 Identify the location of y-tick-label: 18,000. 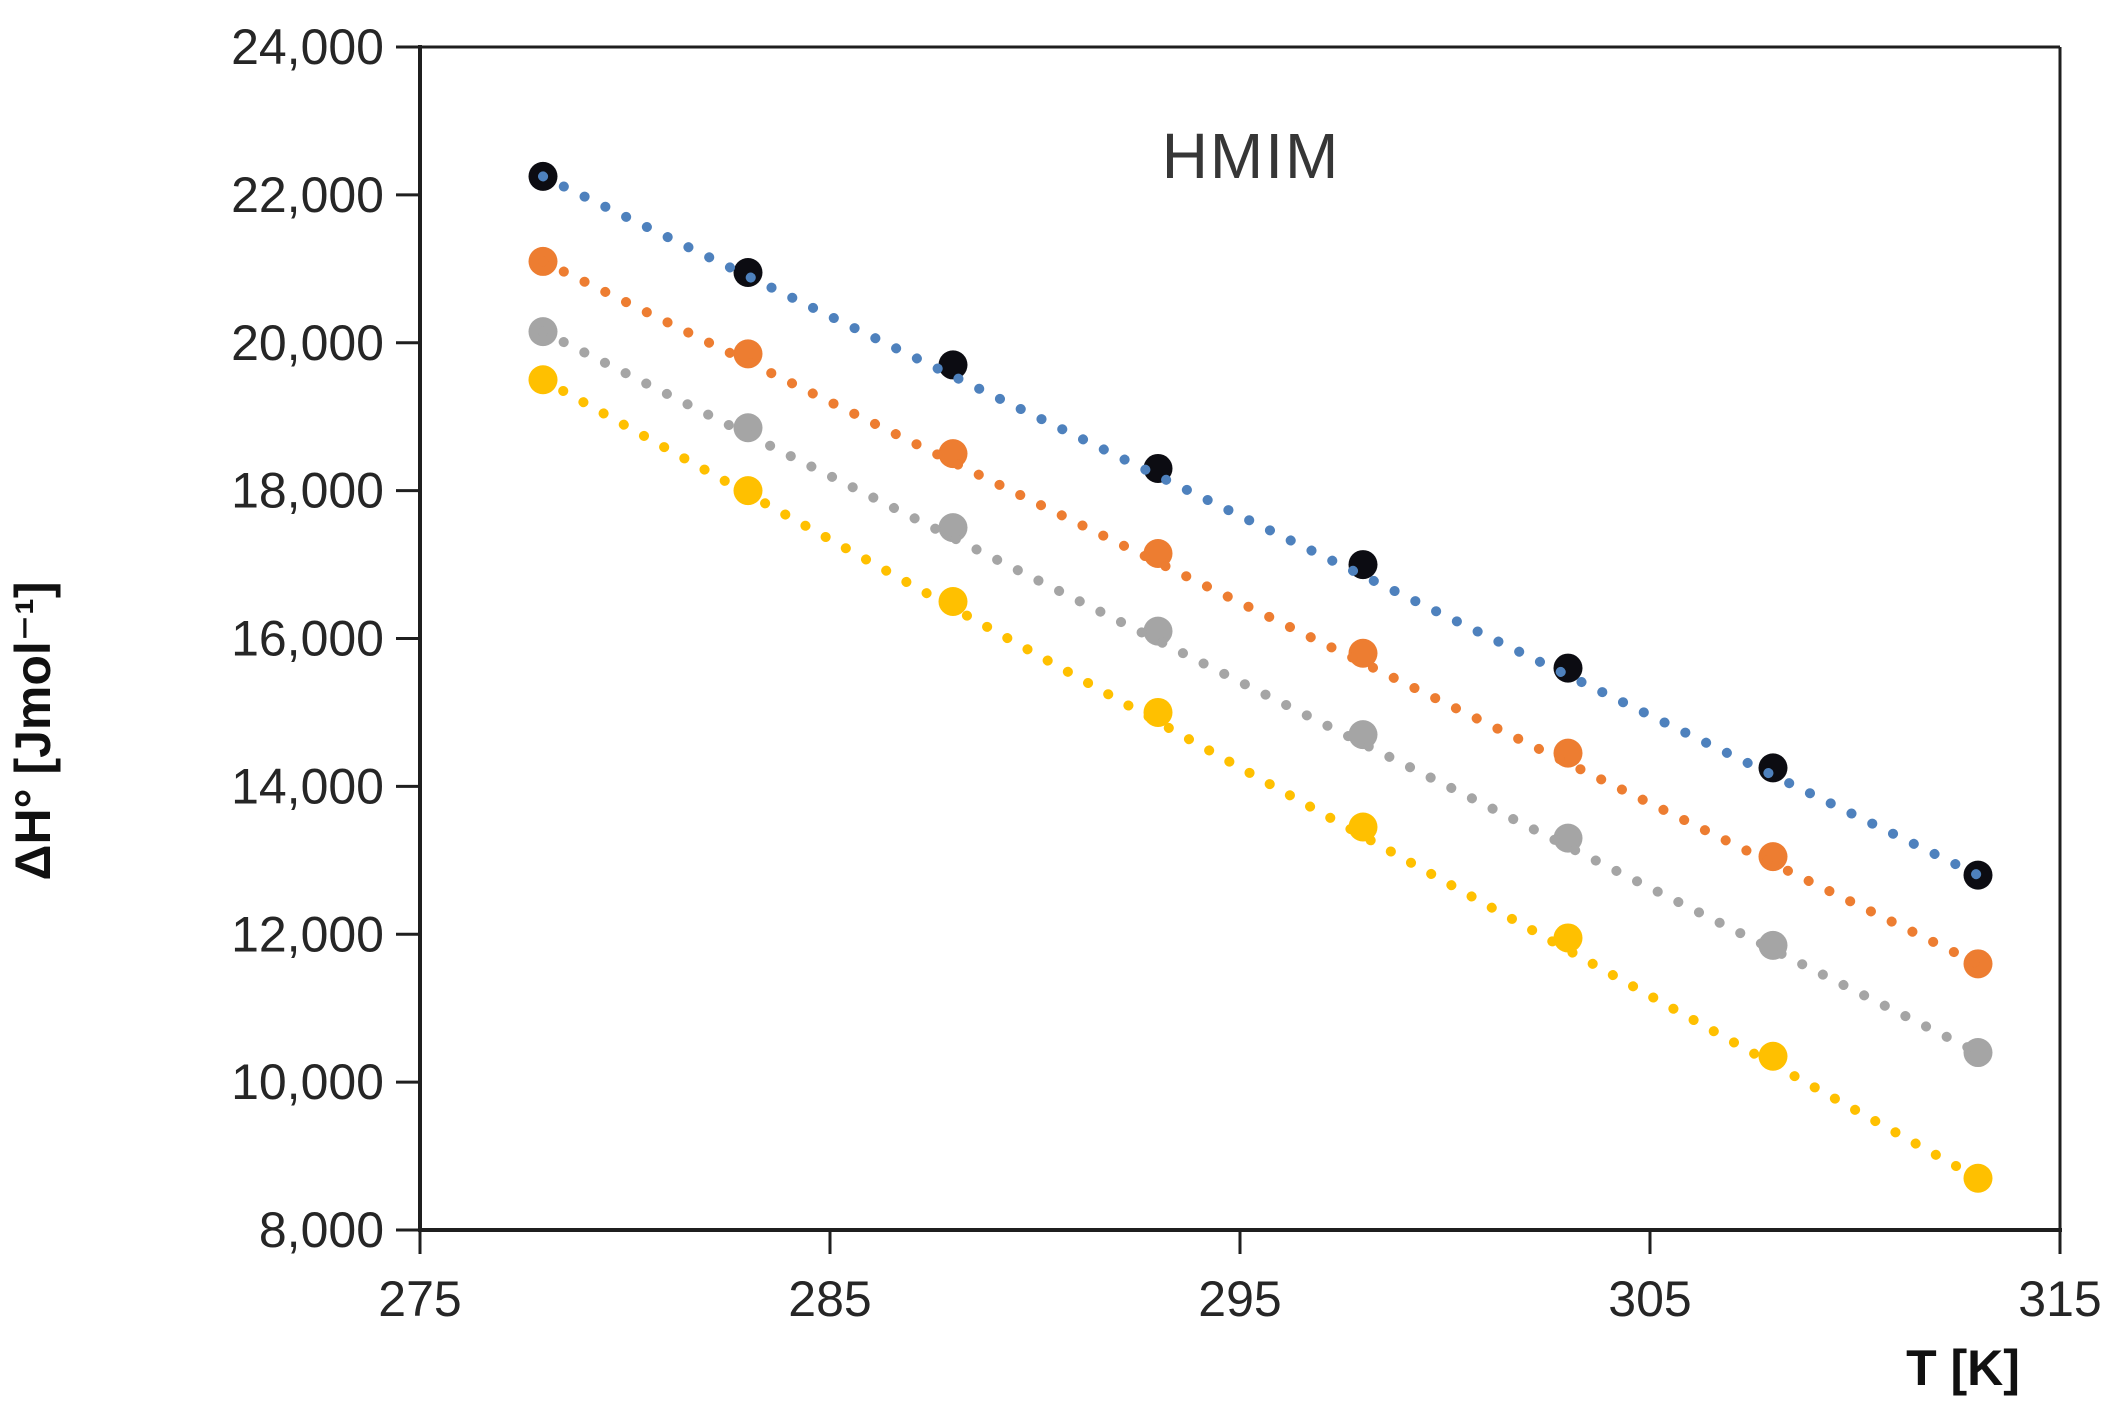
(307, 491).